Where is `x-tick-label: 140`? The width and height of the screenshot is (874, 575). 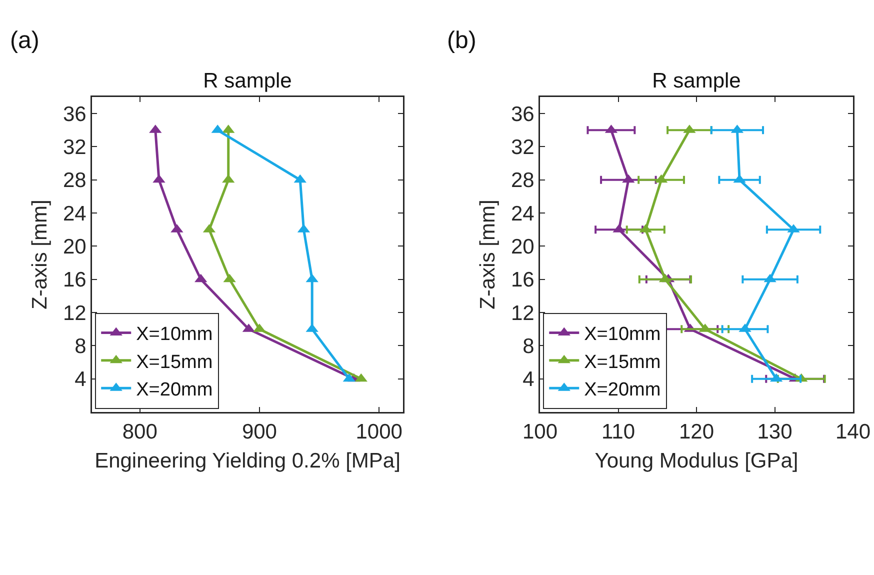 x-tick-label: 140 is located at coordinates (853, 432).